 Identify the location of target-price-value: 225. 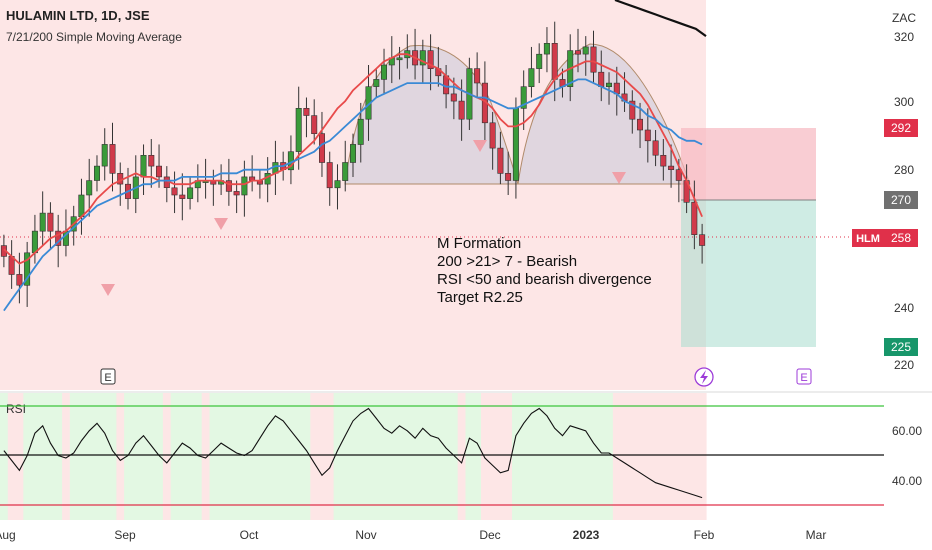
(901, 347).